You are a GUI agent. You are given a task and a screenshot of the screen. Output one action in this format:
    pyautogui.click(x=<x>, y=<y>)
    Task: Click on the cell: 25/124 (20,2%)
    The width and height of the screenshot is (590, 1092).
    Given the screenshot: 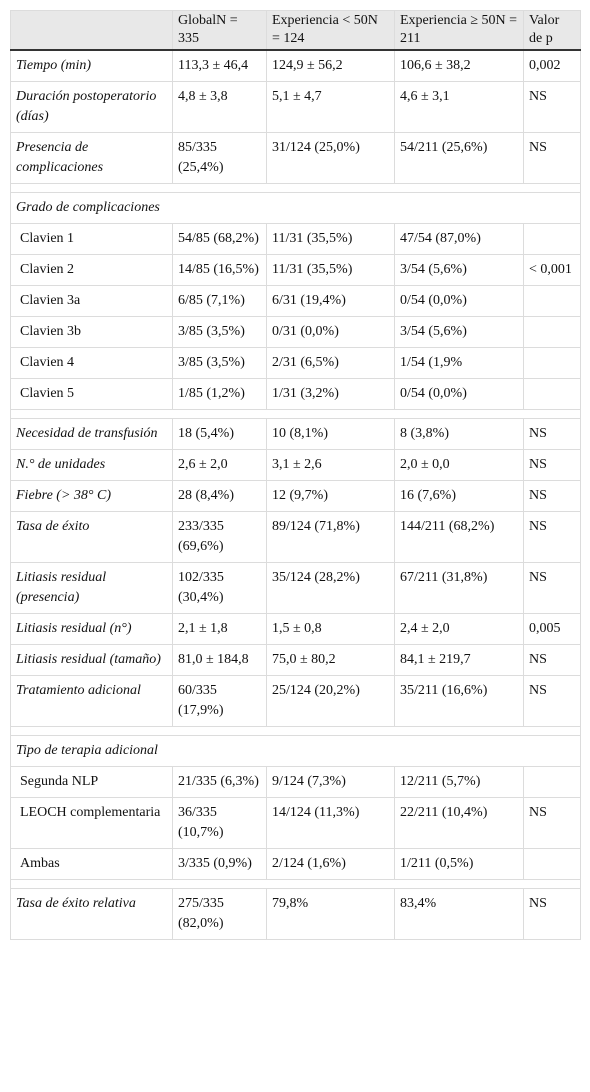 What is the action you would take?
    pyautogui.click(x=330, y=701)
    